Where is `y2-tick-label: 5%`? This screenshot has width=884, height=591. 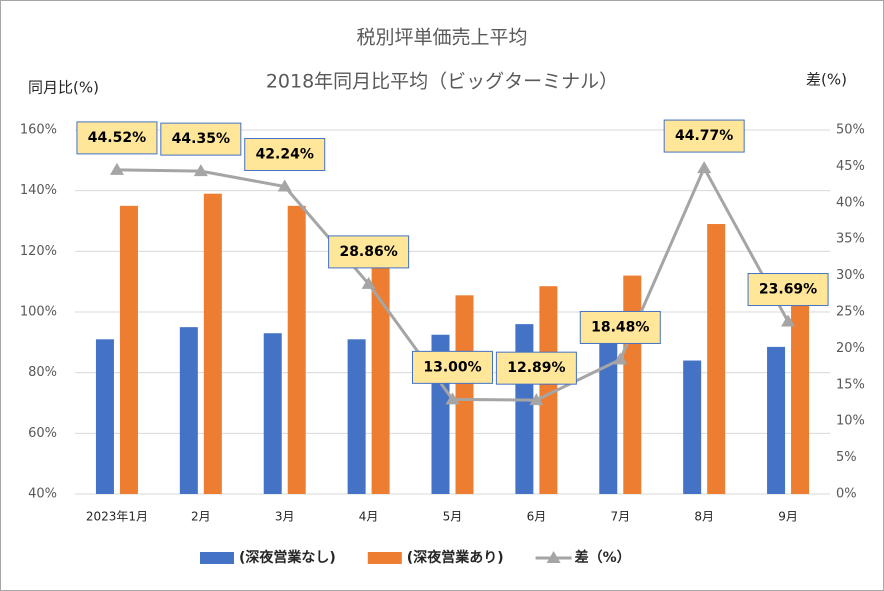 y2-tick-label: 5% is located at coordinates (846, 457).